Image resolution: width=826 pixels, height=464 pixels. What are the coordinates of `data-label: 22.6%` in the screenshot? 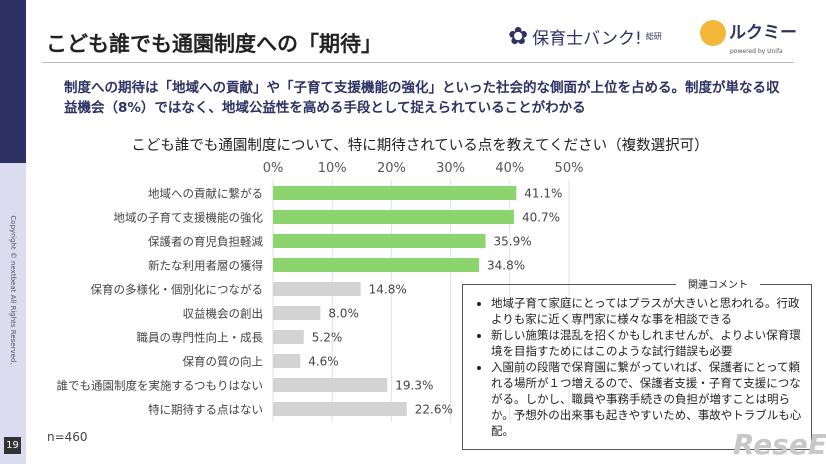 It's located at (434, 410).